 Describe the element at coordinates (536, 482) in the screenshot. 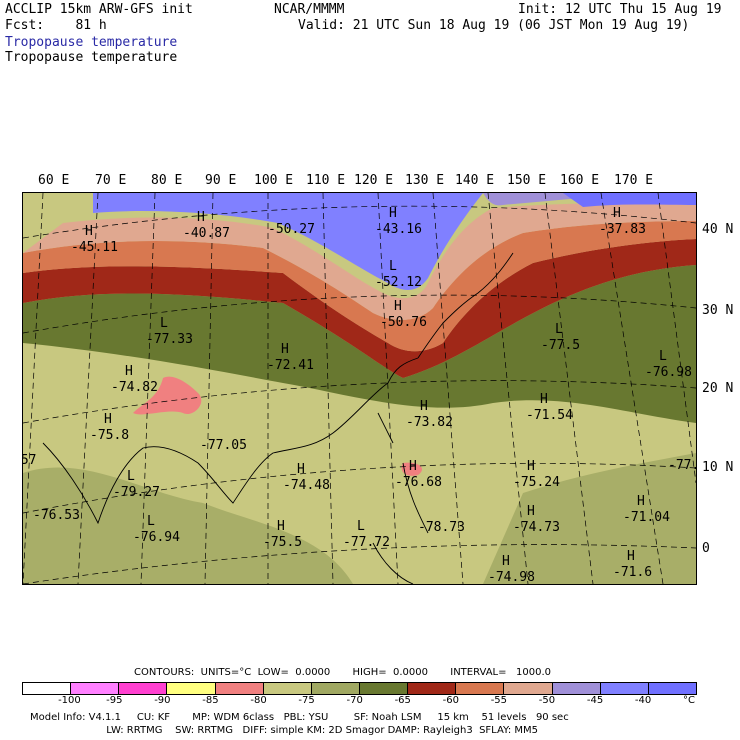

I see `extremum-value: -75.24` at that location.